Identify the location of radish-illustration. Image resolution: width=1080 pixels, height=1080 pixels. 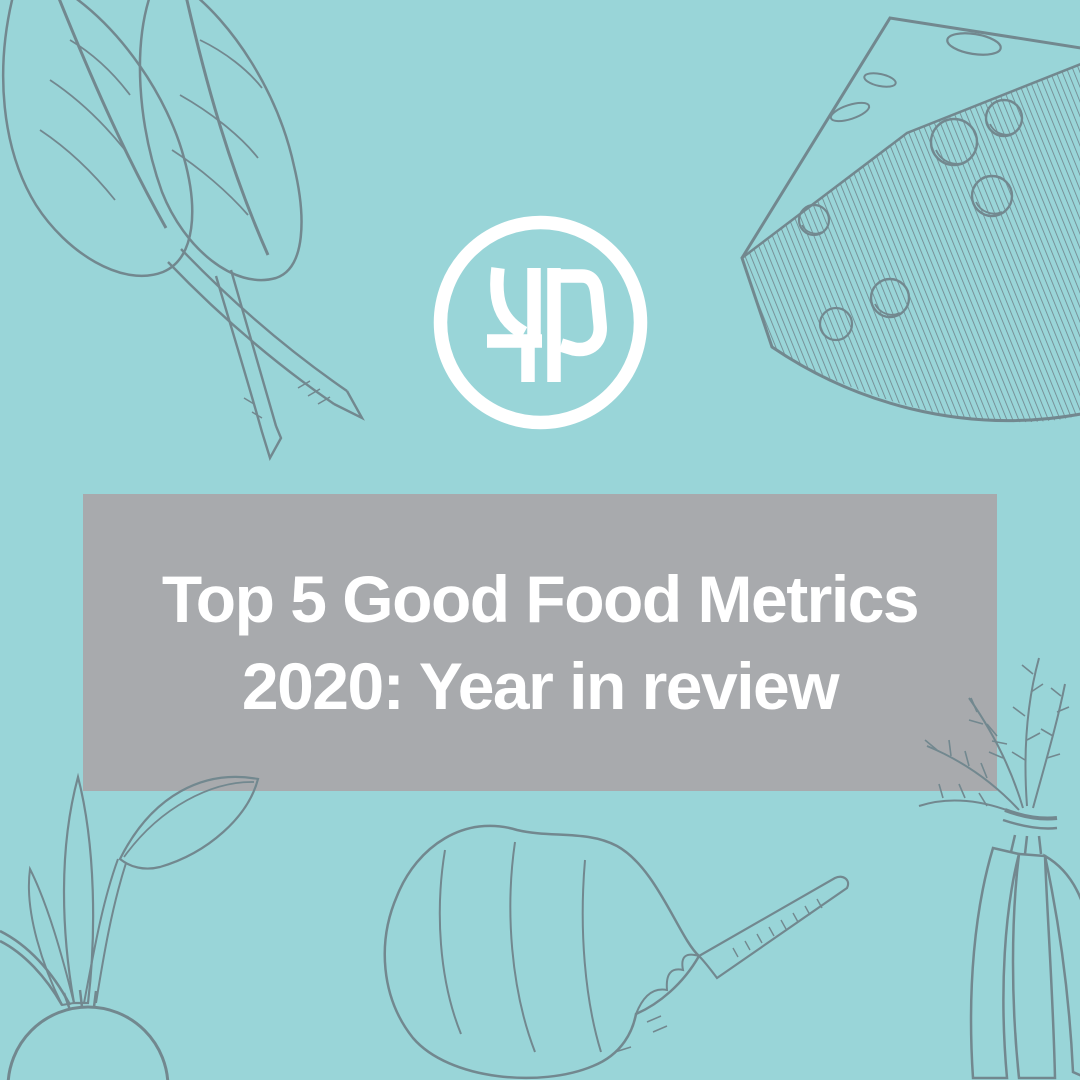
(130, 926).